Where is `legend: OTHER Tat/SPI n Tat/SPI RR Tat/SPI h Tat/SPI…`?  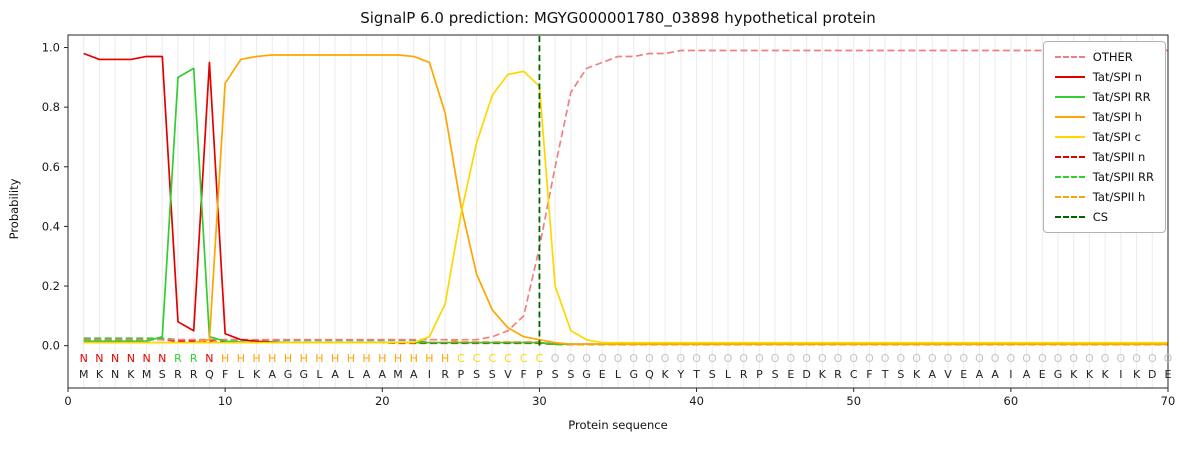 legend: OTHER Tat/SPI n Tat/SPI RR Tat/SPI h Tat/SPI… is located at coordinates (1104, 137).